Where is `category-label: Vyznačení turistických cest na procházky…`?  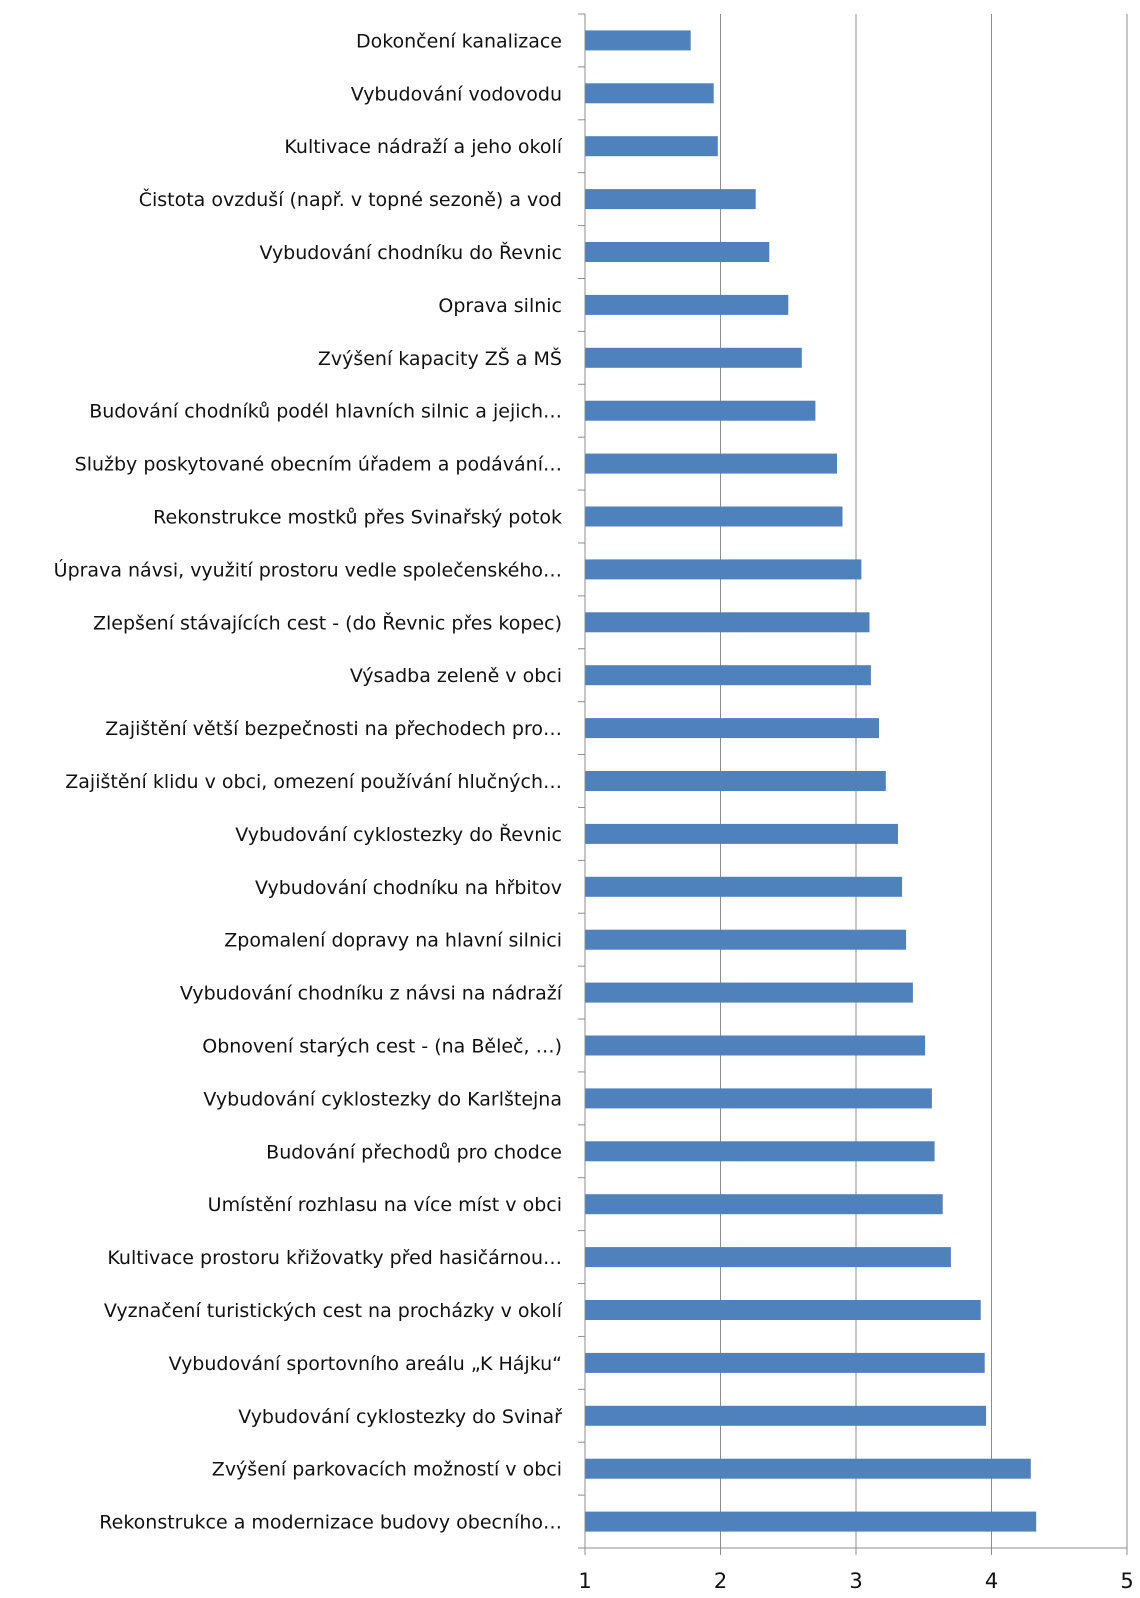 category-label: Vyznačení turistických cest na procházky… is located at coordinates (333, 1311).